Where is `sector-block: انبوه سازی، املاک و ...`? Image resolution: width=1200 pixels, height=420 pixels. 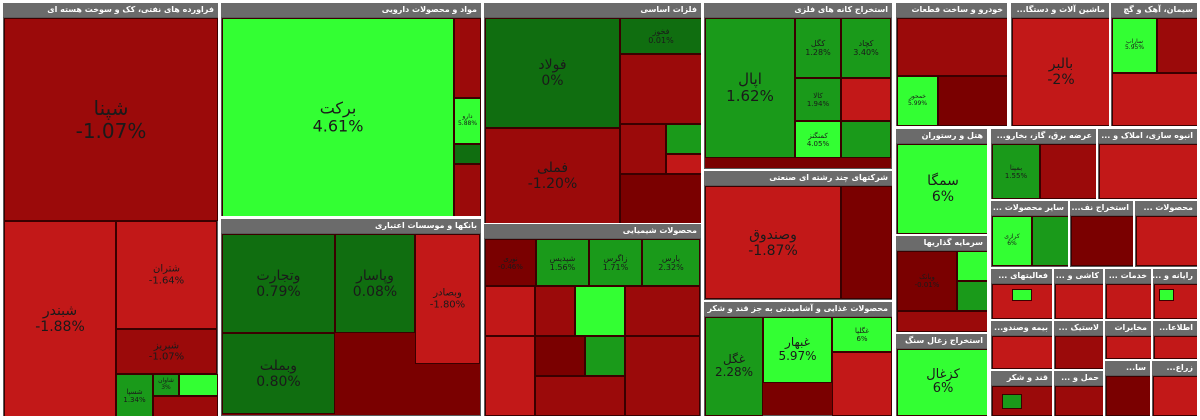
sector-block: انبوه سازی، املاک و ... is located at coordinates (1147, 164).